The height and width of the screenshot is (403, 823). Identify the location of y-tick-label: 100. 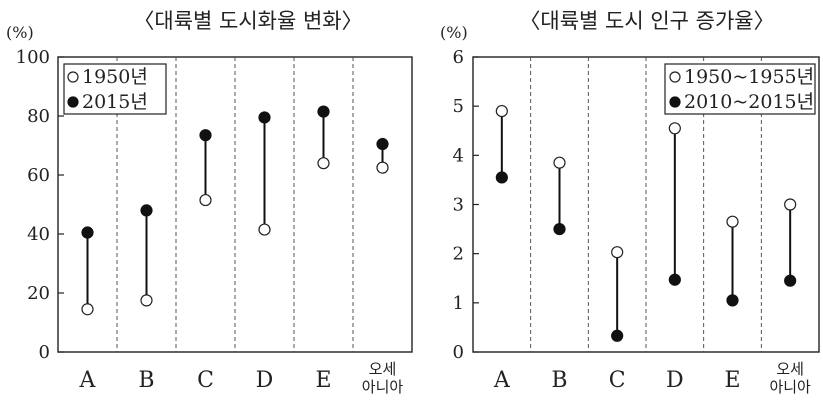
(33, 57).